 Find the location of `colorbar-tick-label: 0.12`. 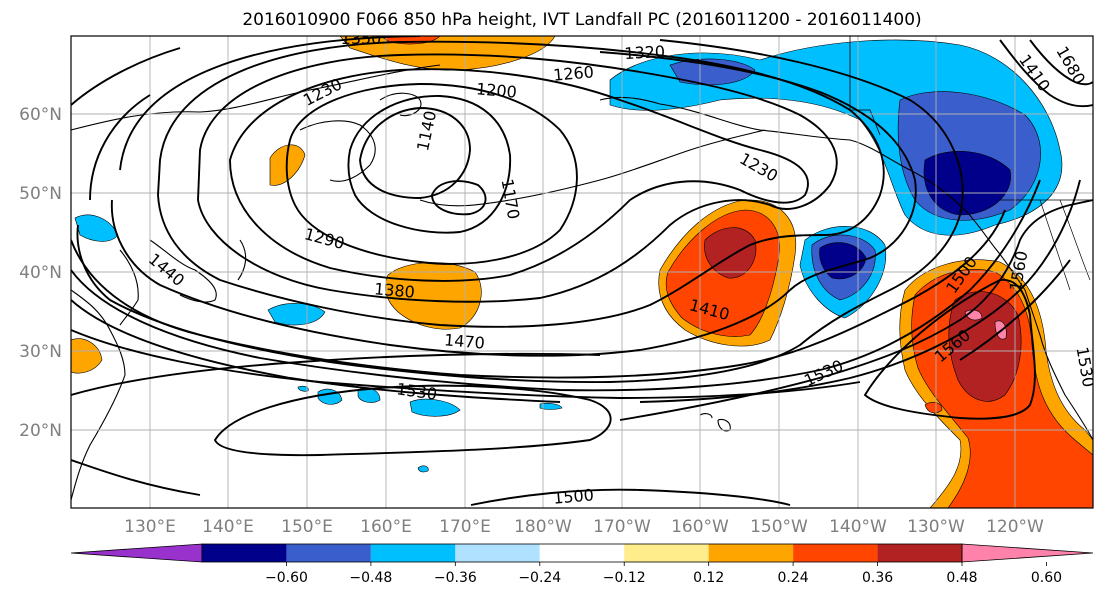

colorbar-tick-label: 0.12 is located at coordinates (708, 578).